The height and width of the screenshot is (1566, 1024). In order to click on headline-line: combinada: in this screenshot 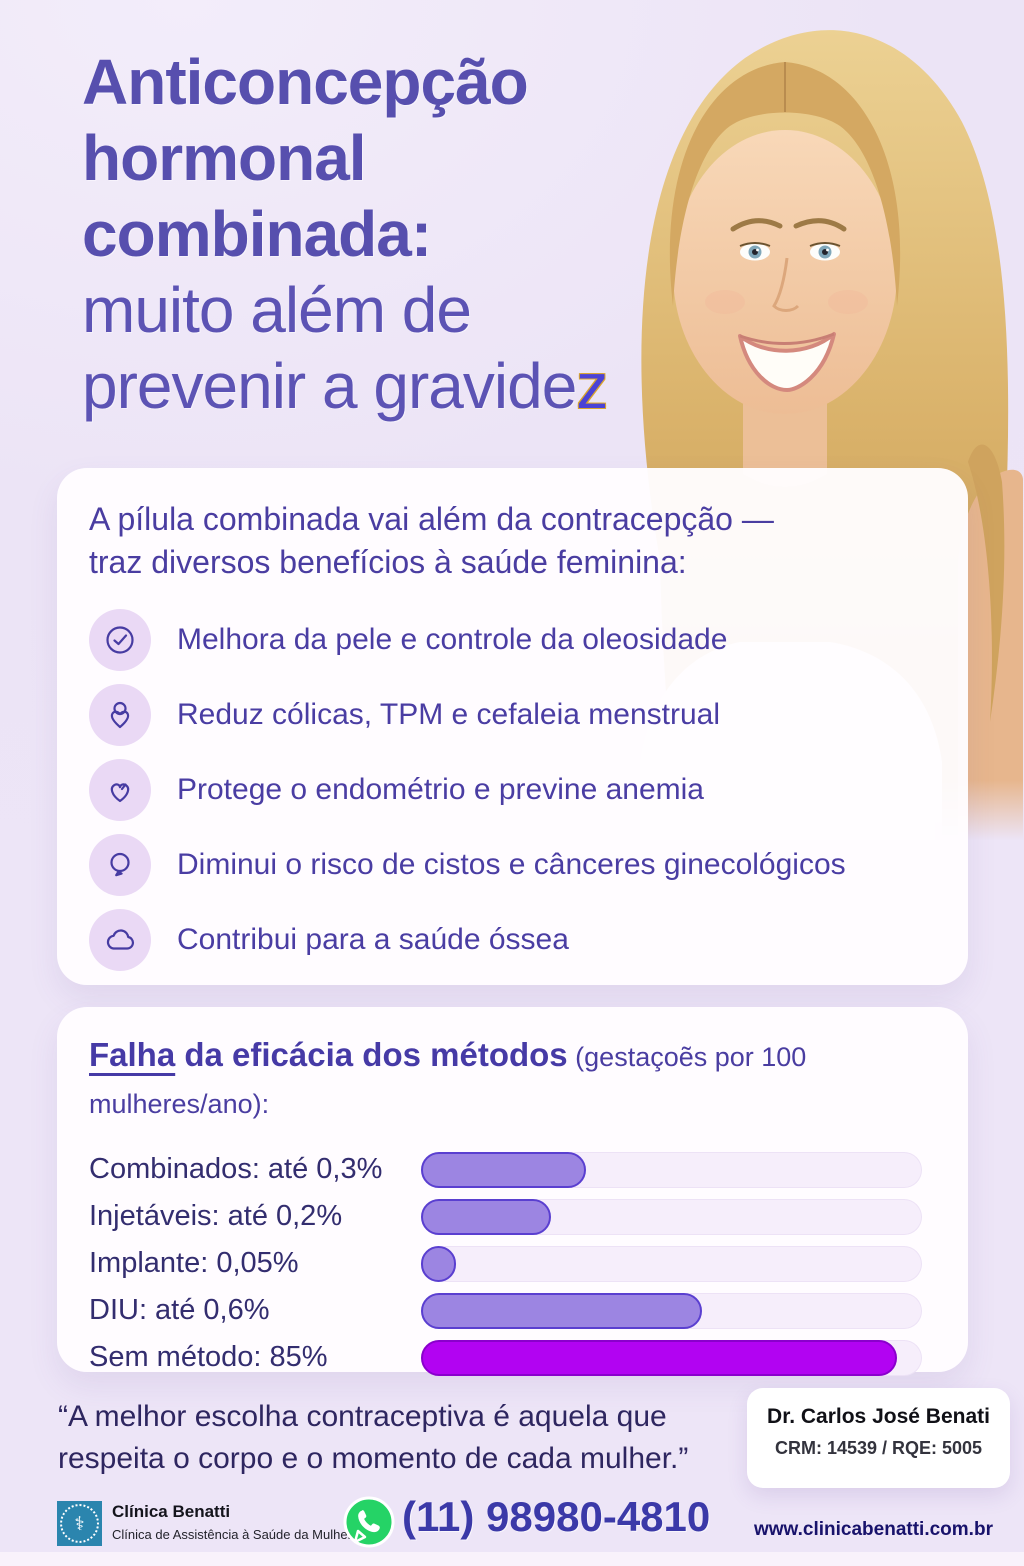, I will do `click(257, 234)`.